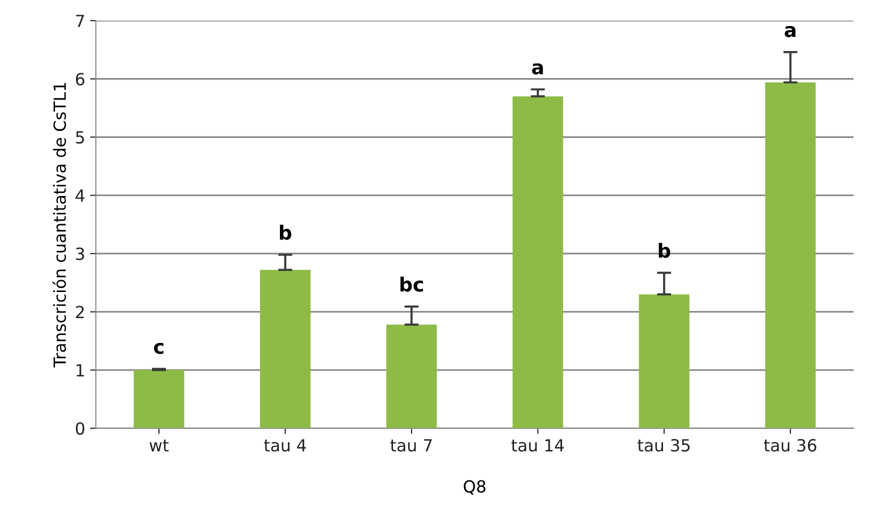 The width and height of the screenshot is (871, 516). I want to click on x-tick-label: wt, so click(159, 446).